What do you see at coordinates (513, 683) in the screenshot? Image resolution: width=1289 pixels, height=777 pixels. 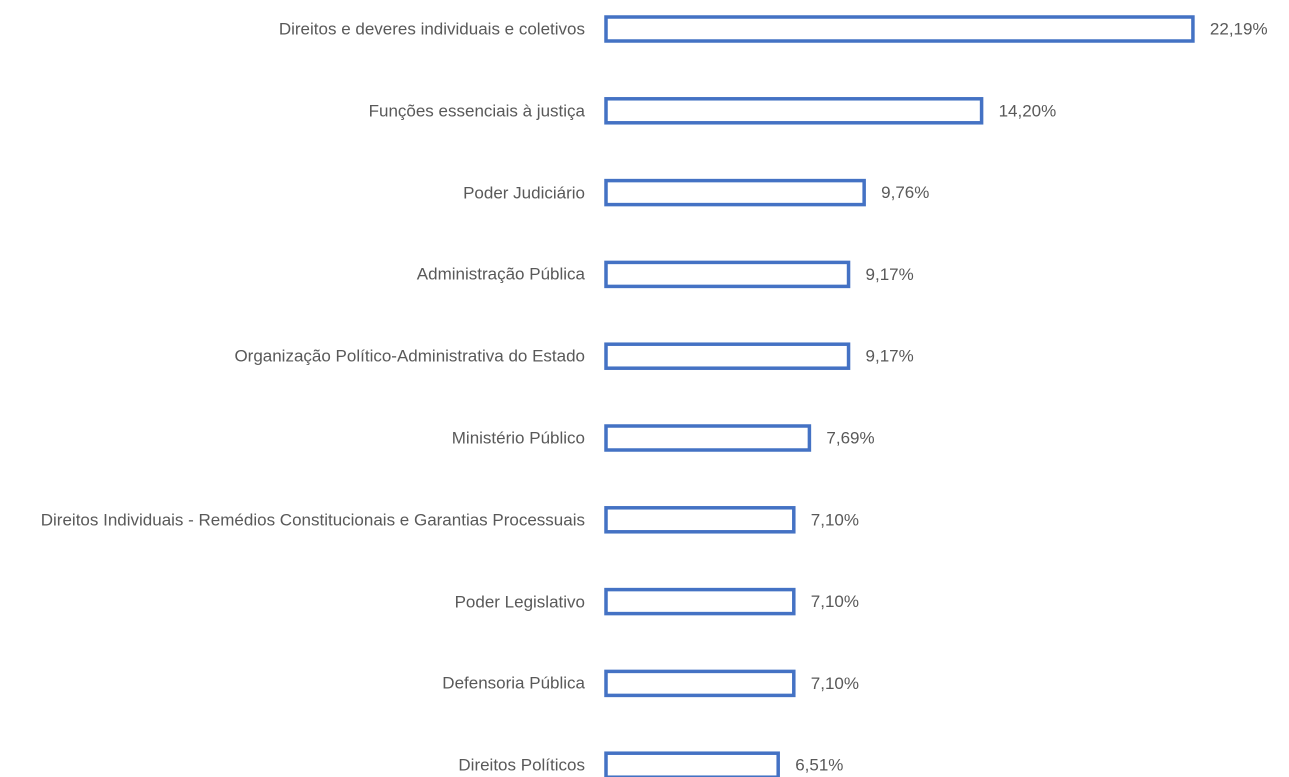 I see `category-text: Defensoria Pública` at bounding box center [513, 683].